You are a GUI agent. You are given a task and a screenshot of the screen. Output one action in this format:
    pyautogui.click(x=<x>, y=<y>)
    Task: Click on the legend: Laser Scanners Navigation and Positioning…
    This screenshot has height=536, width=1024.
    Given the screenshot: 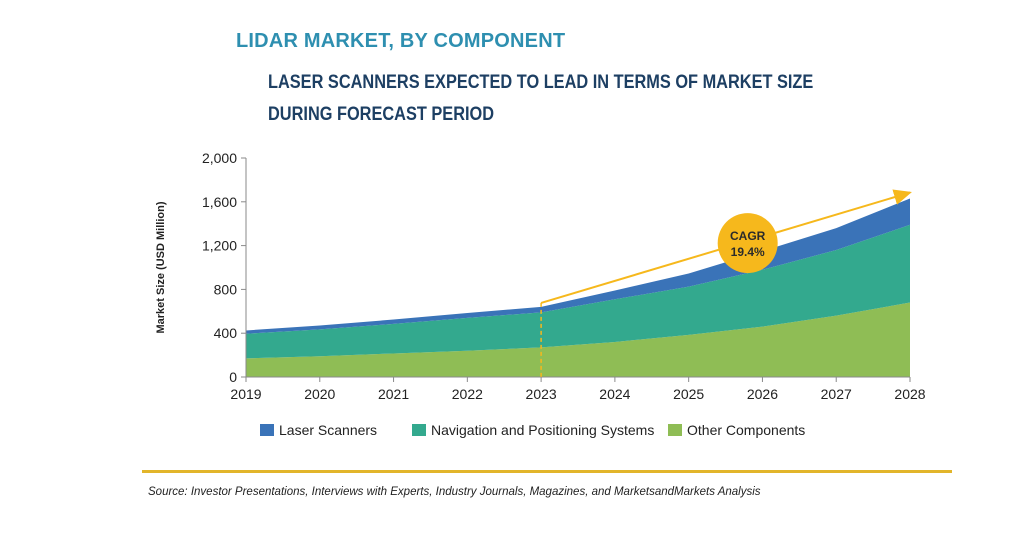 What is the action you would take?
    pyautogui.click(x=532, y=430)
    